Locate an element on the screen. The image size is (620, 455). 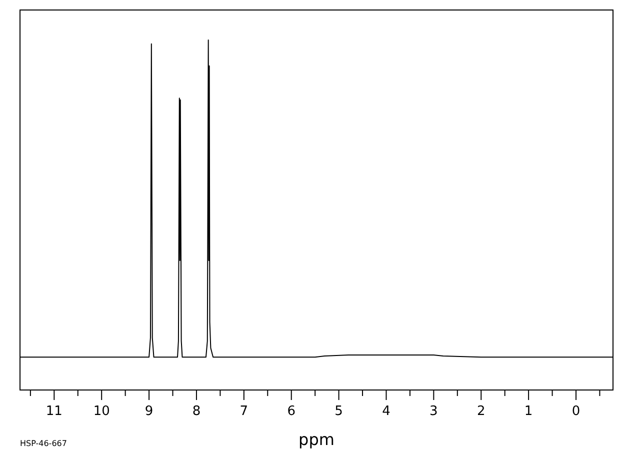
x-tick-label: 0 is located at coordinates (576, 411).